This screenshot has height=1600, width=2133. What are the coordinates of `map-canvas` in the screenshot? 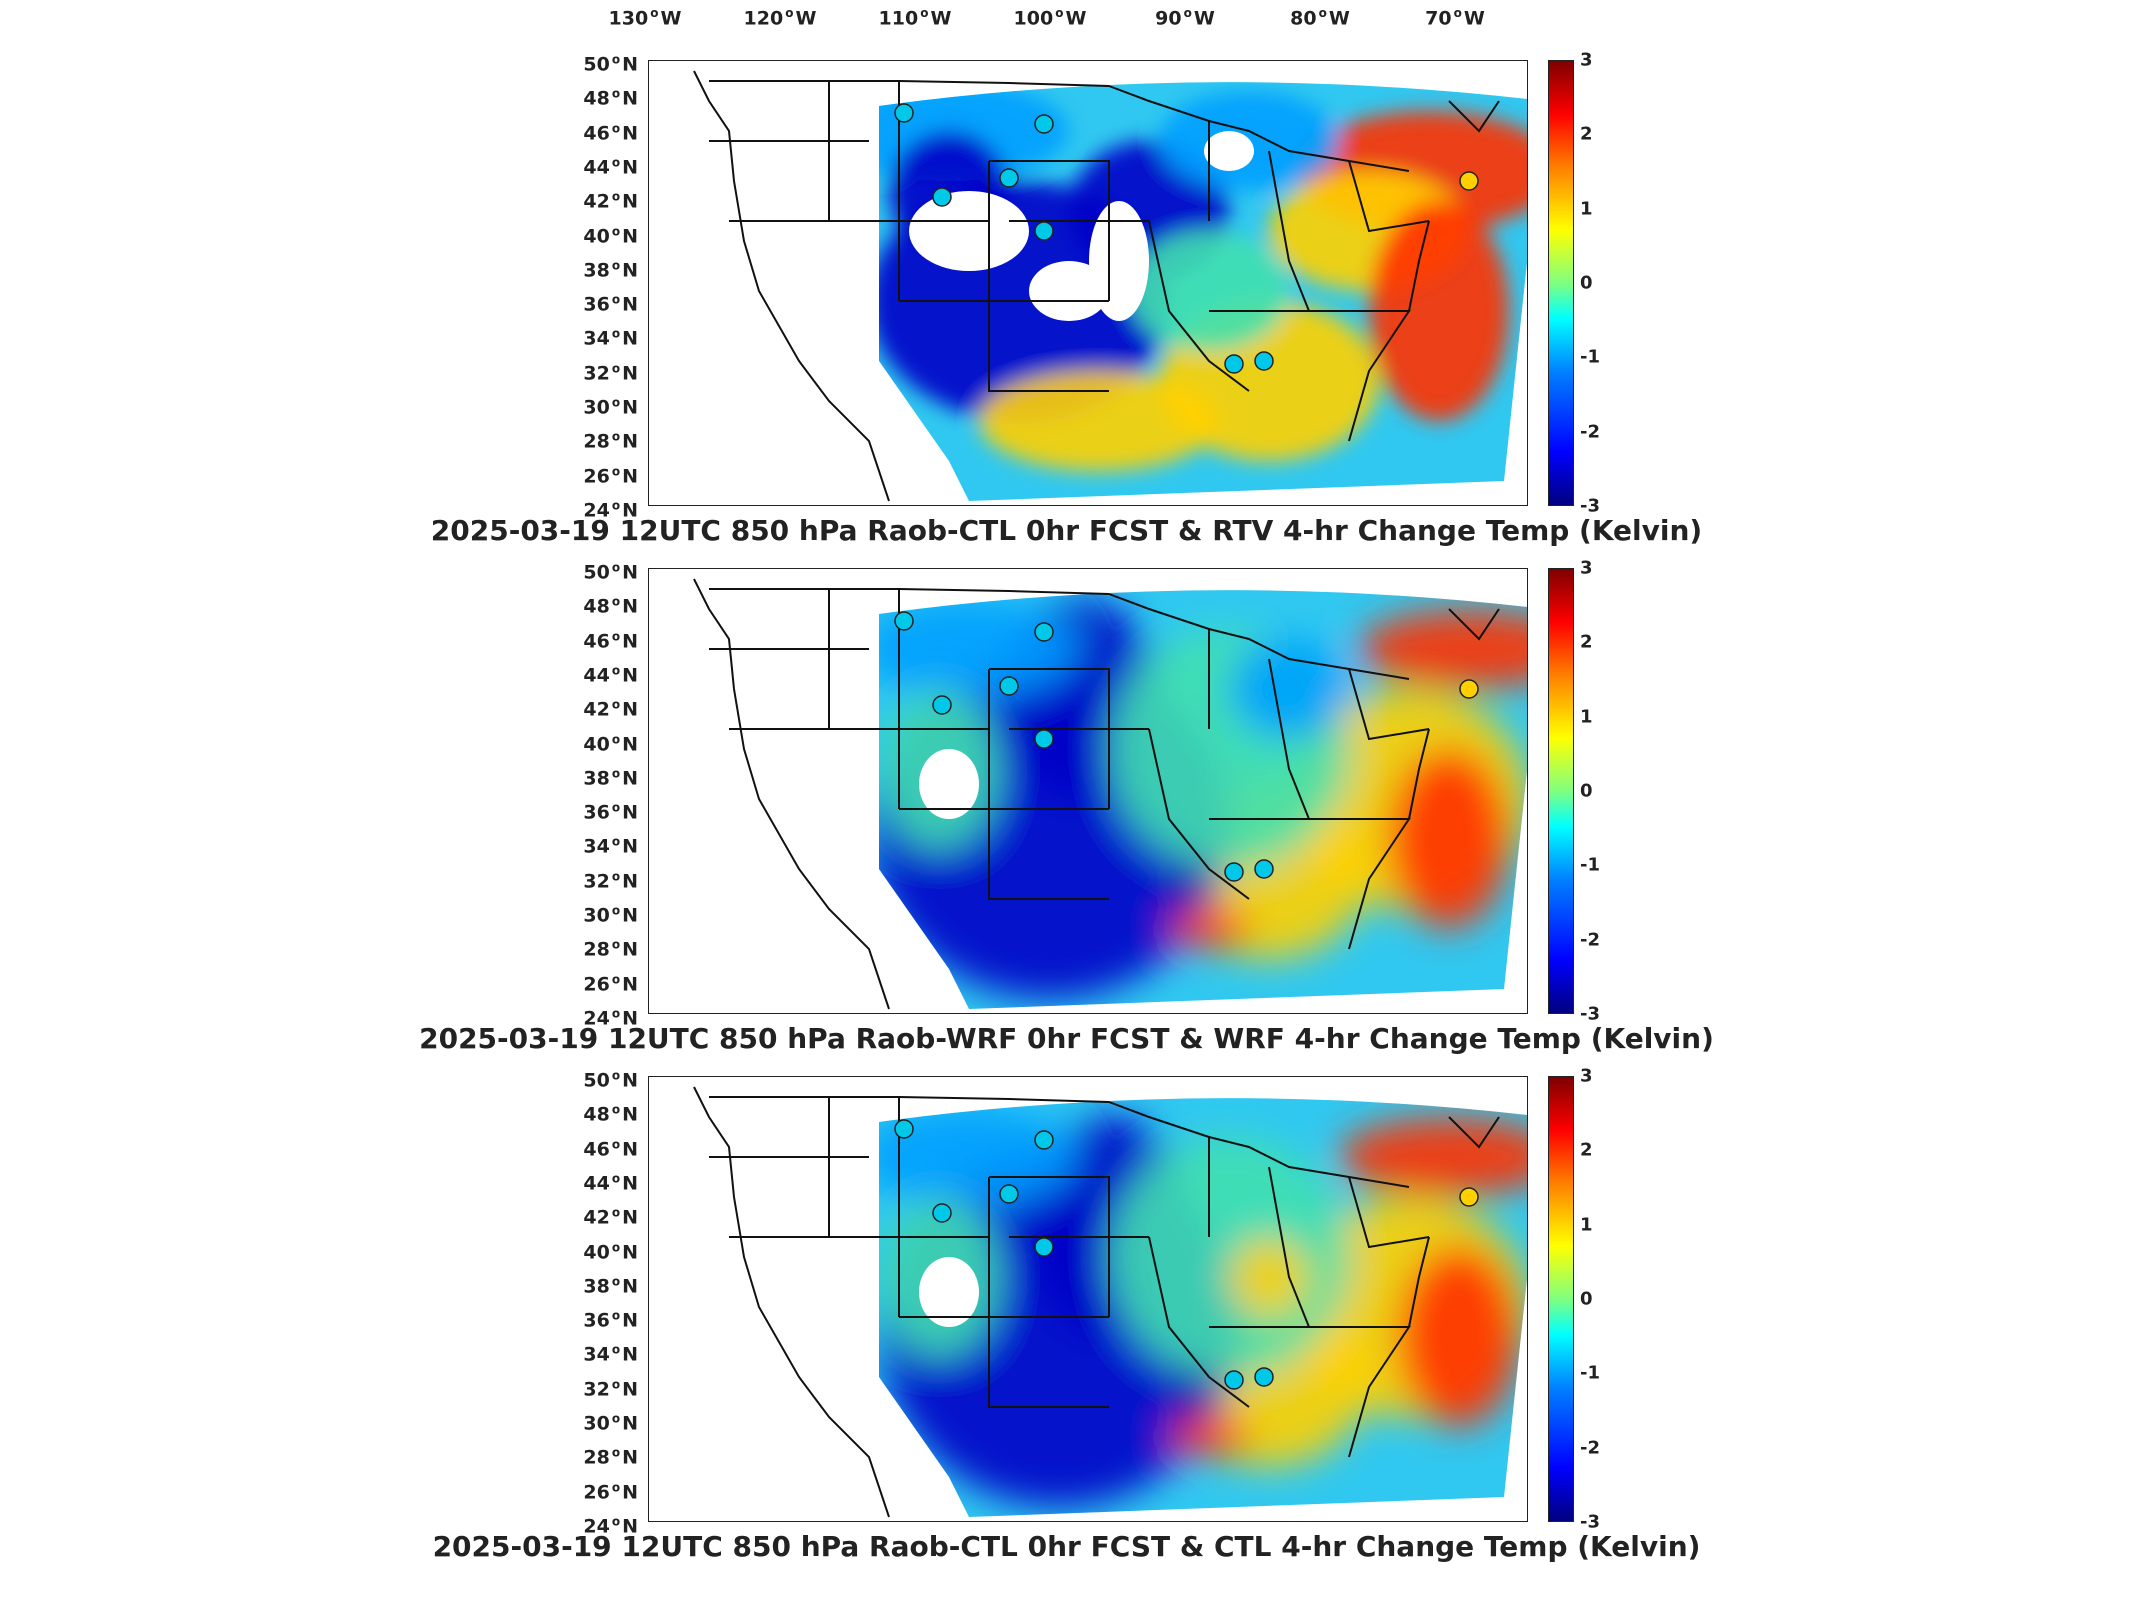 It's located at (1110, 794).